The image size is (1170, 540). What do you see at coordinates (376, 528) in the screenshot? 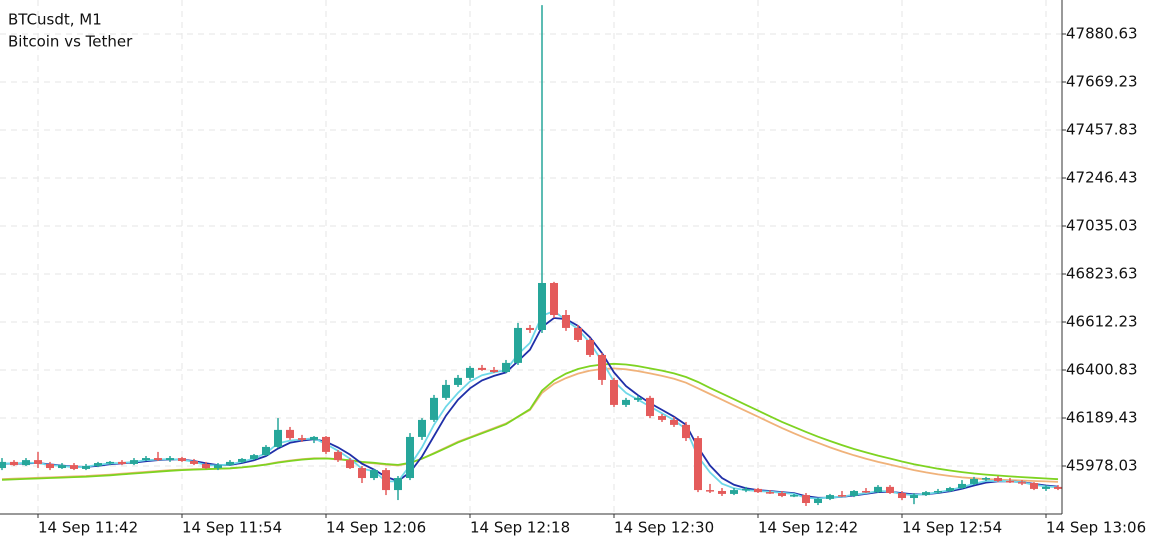
I see `x-tick-label: 14 Sep 12:06` at bounding box center [376, 528].